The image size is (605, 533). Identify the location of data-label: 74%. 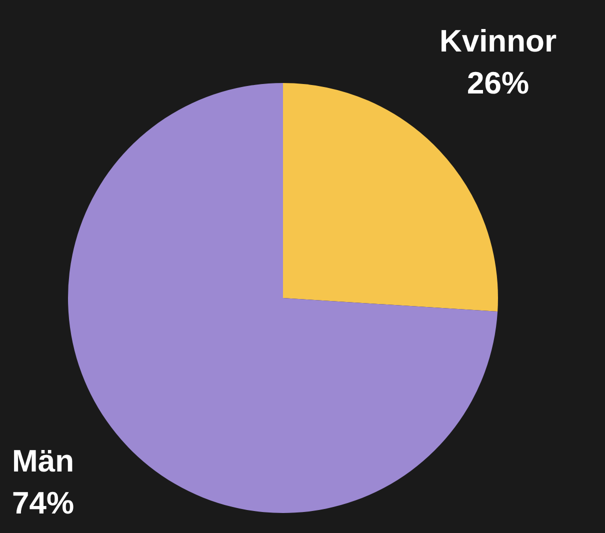
(43, 503).